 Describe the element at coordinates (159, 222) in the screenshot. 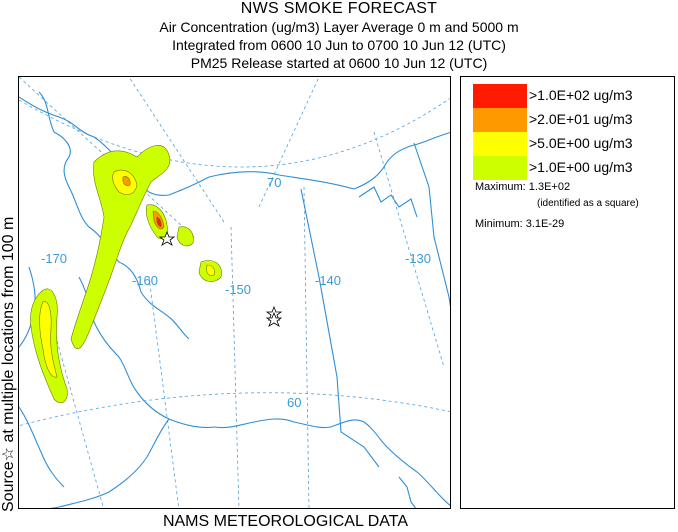

I see `plume-central-max` at that location.